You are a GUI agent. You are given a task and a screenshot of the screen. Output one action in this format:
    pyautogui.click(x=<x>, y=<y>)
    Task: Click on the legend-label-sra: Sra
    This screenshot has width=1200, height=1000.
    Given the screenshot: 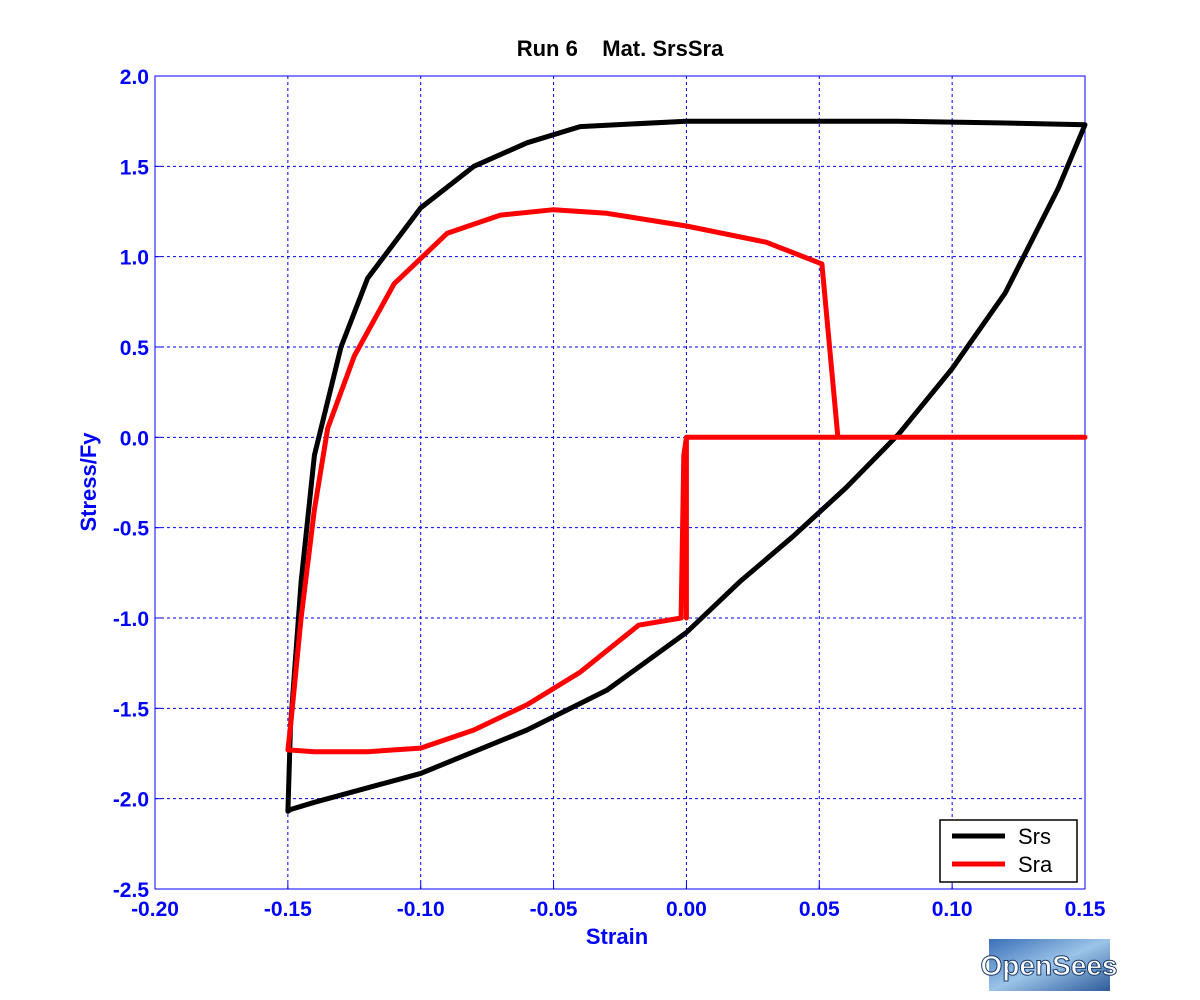 What is the action you would take?
    pyautogui.click(x=1035, y=864)
    